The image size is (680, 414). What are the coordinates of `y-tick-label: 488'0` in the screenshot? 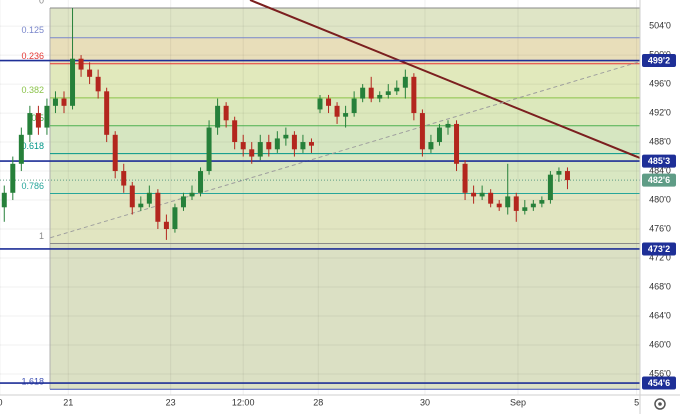 It's located at (660, 141).